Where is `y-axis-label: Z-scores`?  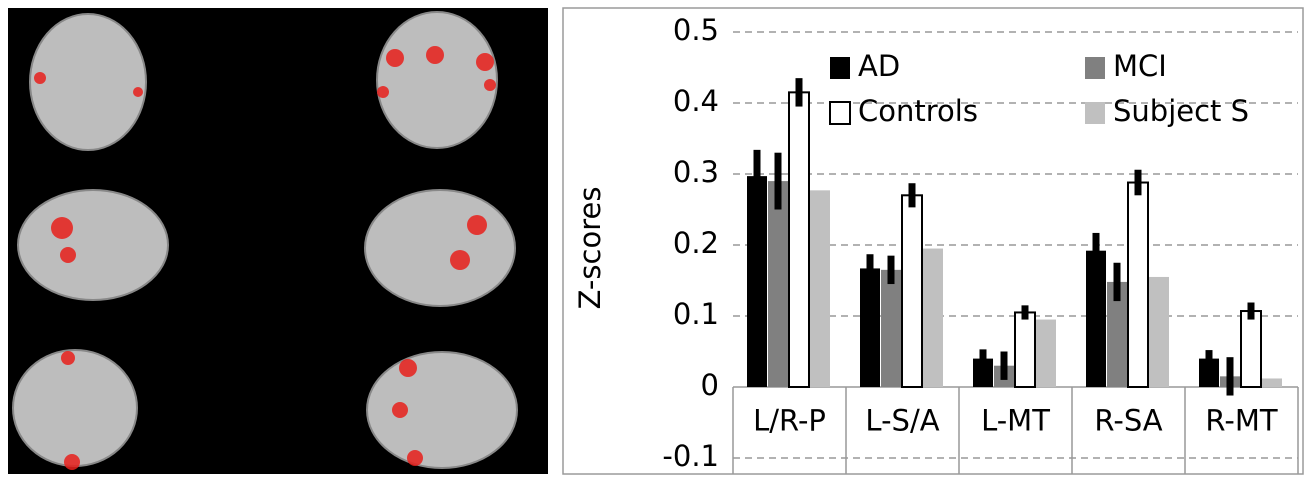
y-axis-label: Z-scores is located at coordinates (590, 248).